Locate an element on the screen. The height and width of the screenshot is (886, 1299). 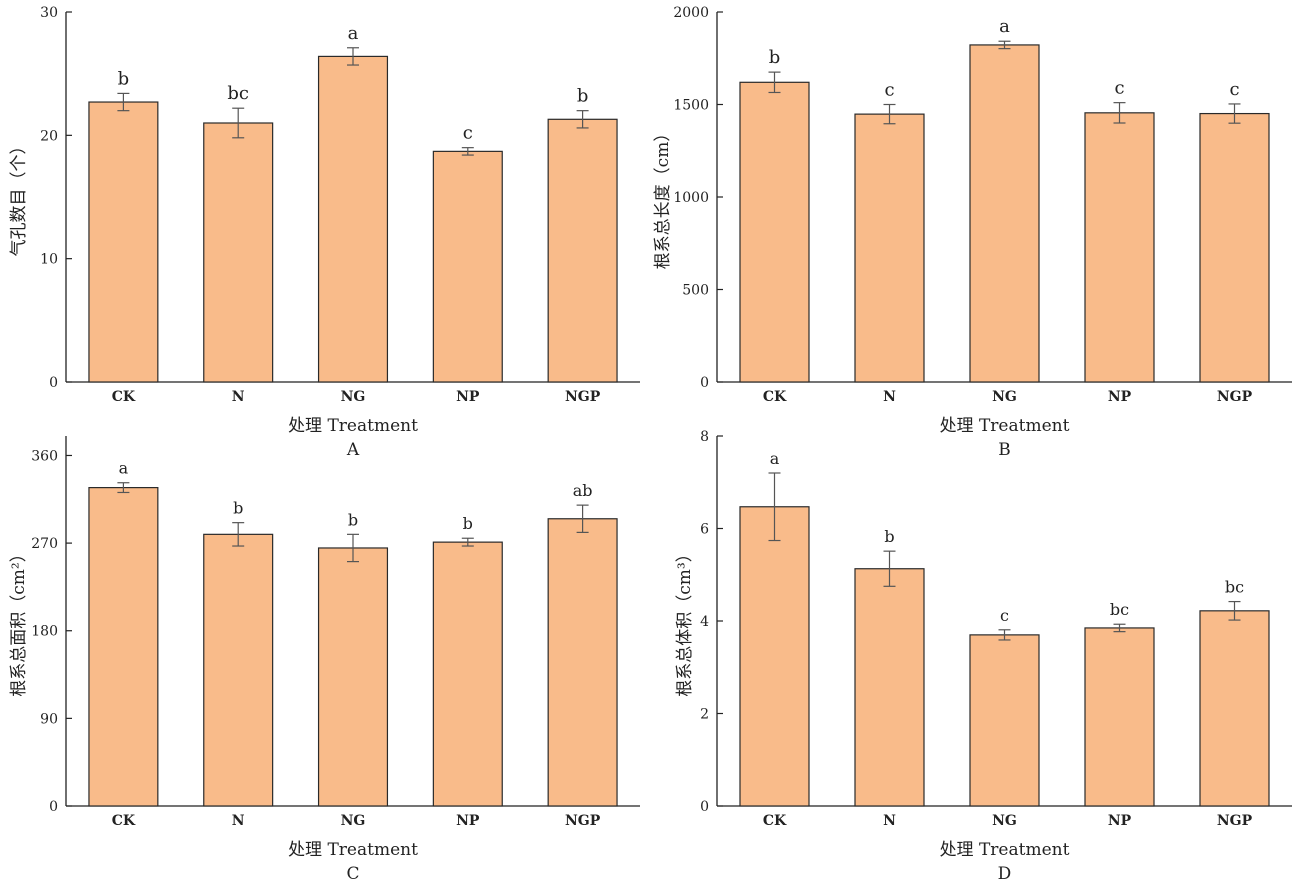
y-tick-label: 180 is located at coordinates (44, 632).